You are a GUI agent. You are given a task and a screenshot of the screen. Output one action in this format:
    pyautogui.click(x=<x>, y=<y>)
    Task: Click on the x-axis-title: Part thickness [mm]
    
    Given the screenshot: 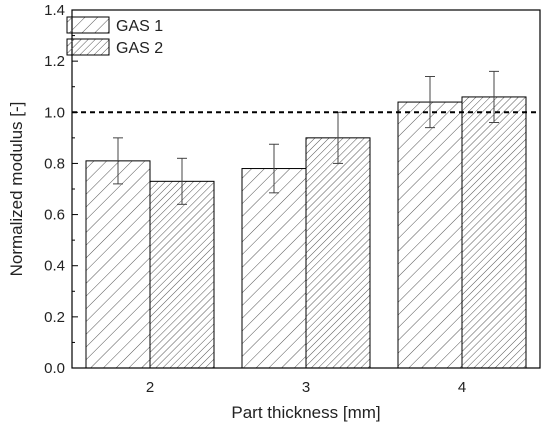 What is the action you would take?
    pyautogui.click(x=305, y=412)
    